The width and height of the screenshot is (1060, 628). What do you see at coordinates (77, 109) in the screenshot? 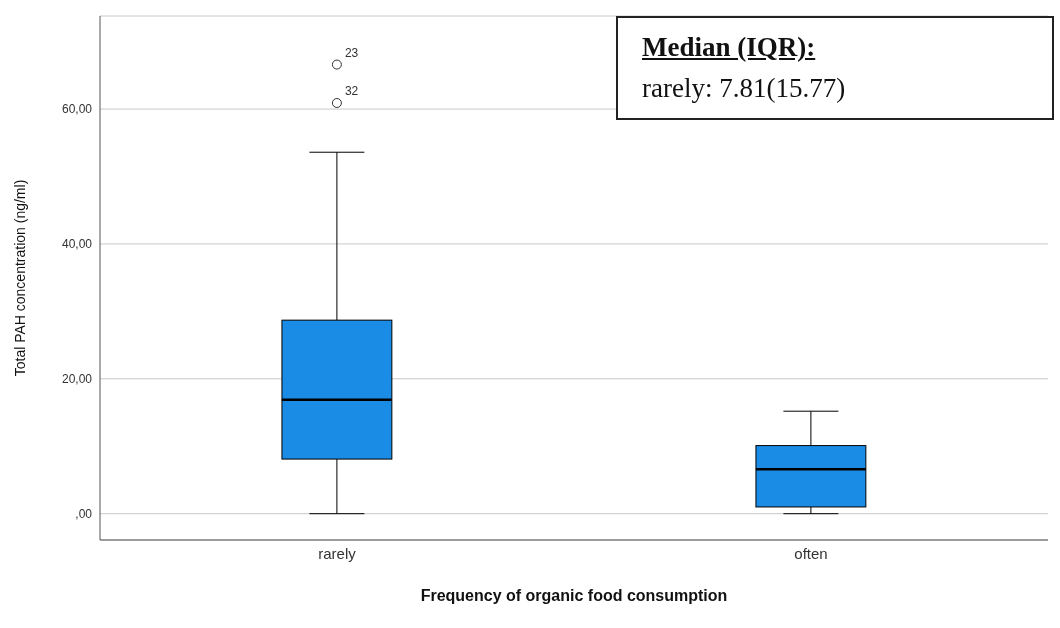
I see `y-tick-label: 60,00` at bounding box center [77, 109].